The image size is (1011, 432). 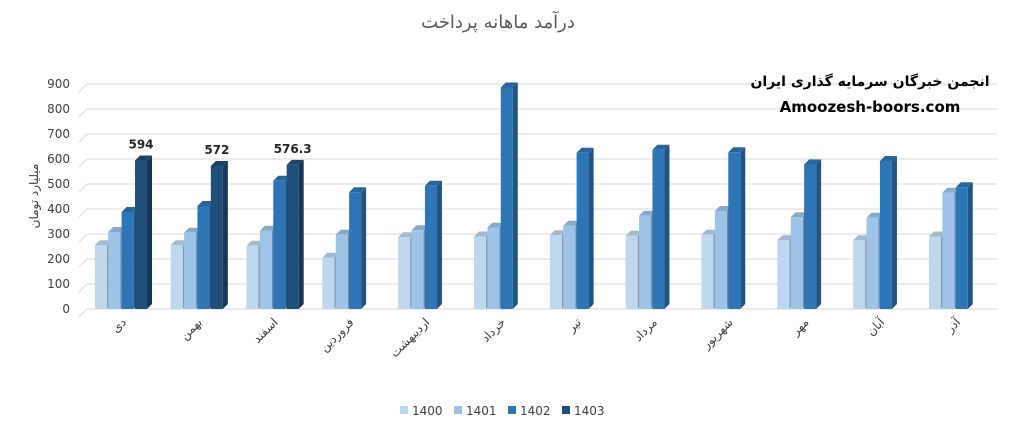 What do you see at coordinates (875, 326) in the screenshot?
I see `x-tick-label: آبان` at bounding box center [875, 326].